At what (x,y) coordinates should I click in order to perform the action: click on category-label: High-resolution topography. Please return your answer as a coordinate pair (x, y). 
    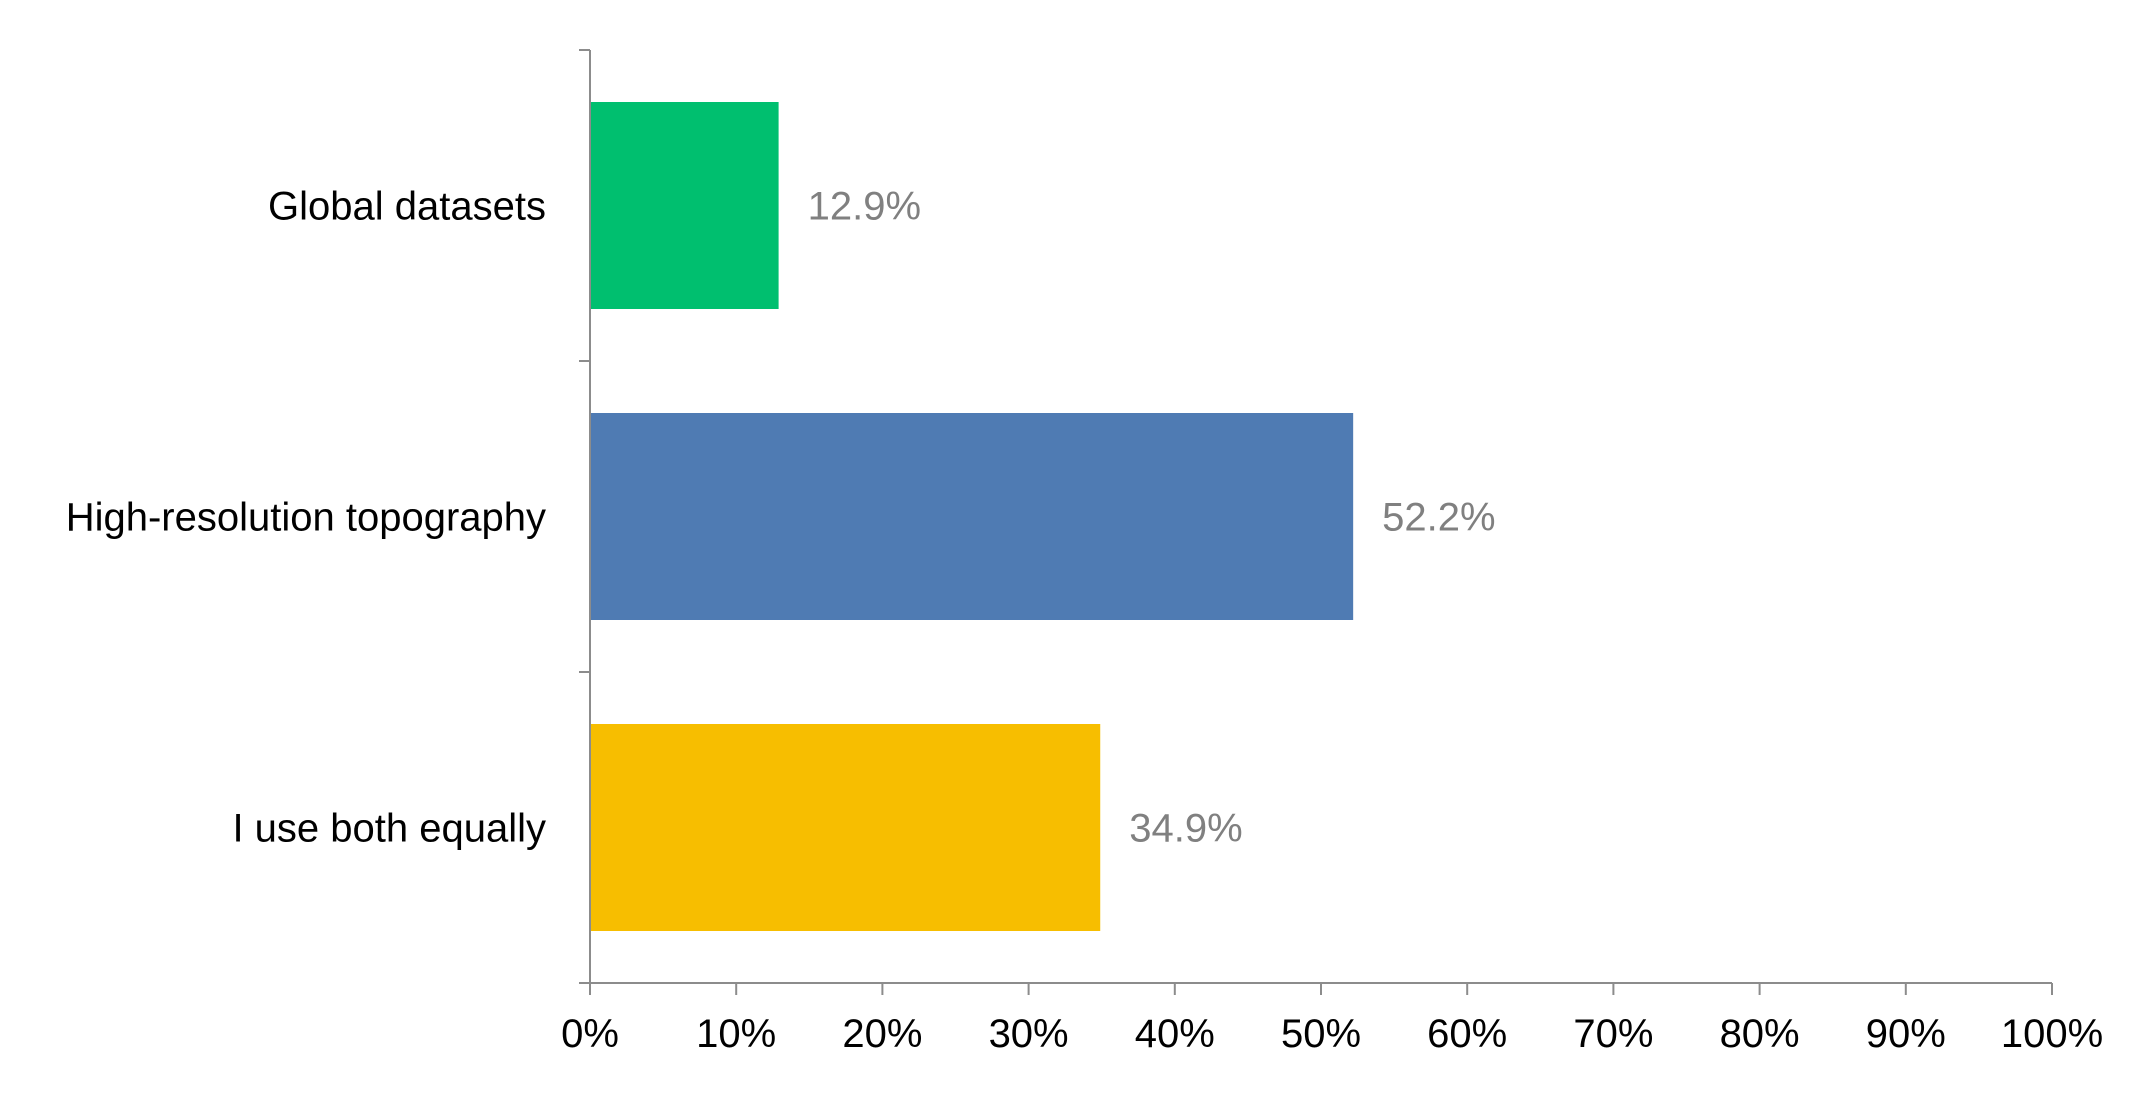
    Looking at the image, I should click on (306, 518).